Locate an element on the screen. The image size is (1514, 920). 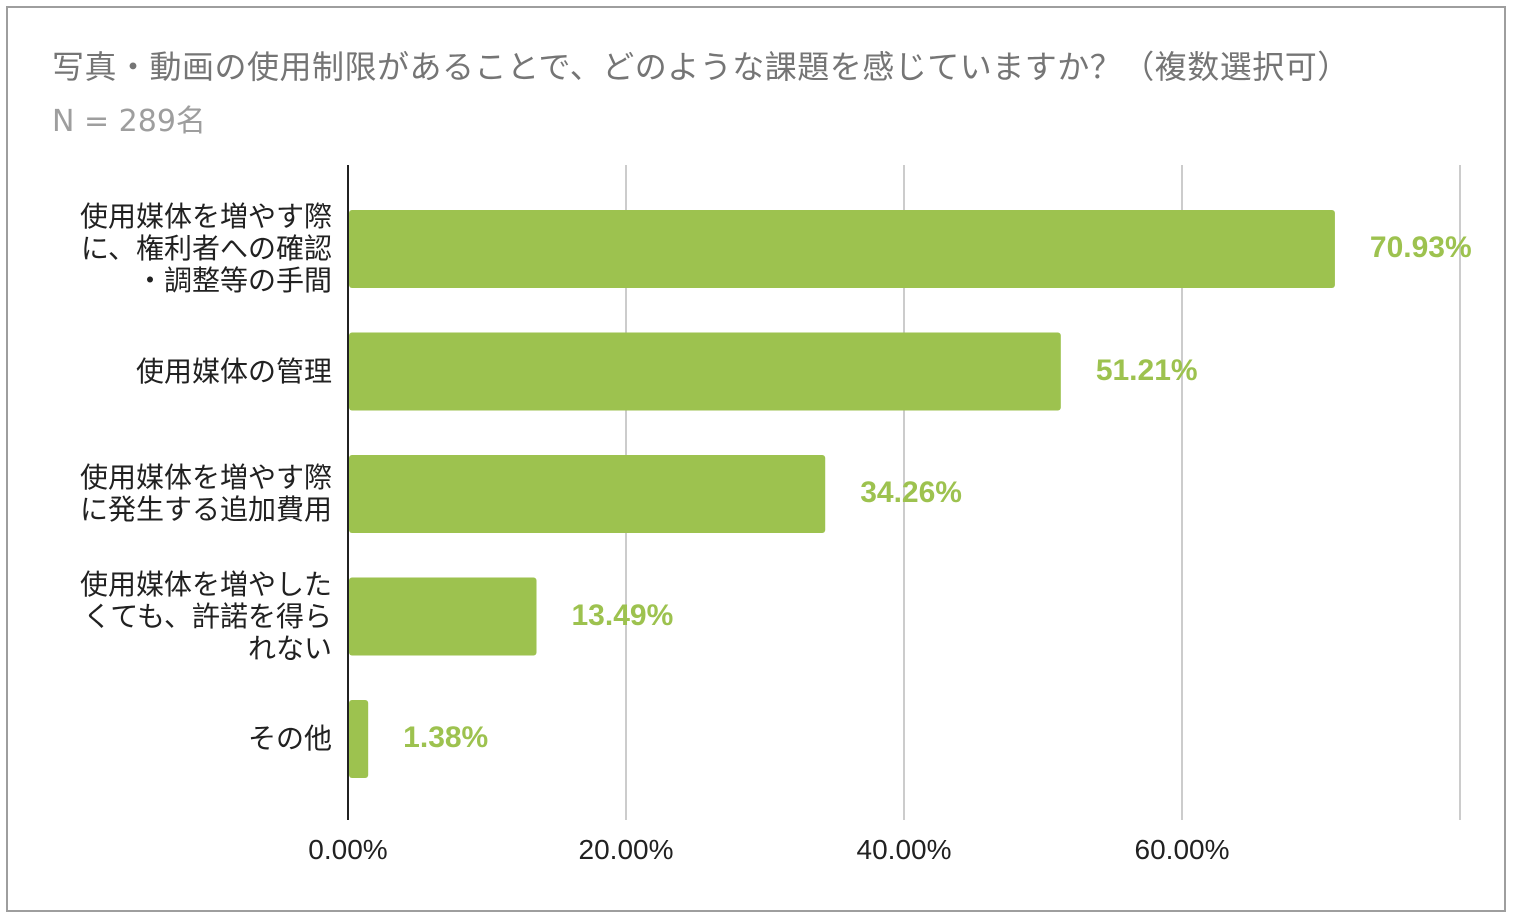
bar-value-label: 70.93% is located at coordinates (1420, 247).